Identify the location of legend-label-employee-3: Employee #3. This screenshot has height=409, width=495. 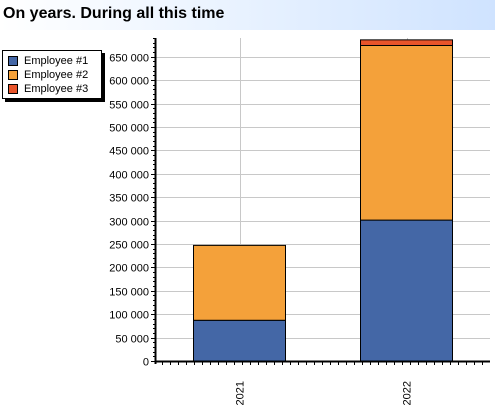
(56, 88).